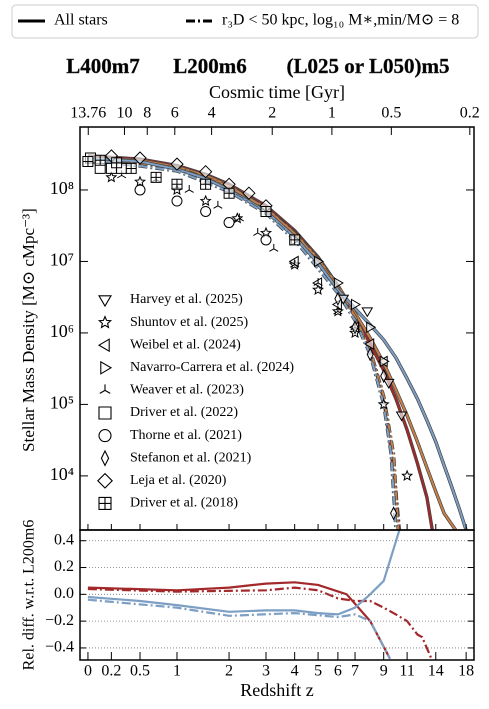  I want to click on simulation-label: L400m7, so click(103, 66).